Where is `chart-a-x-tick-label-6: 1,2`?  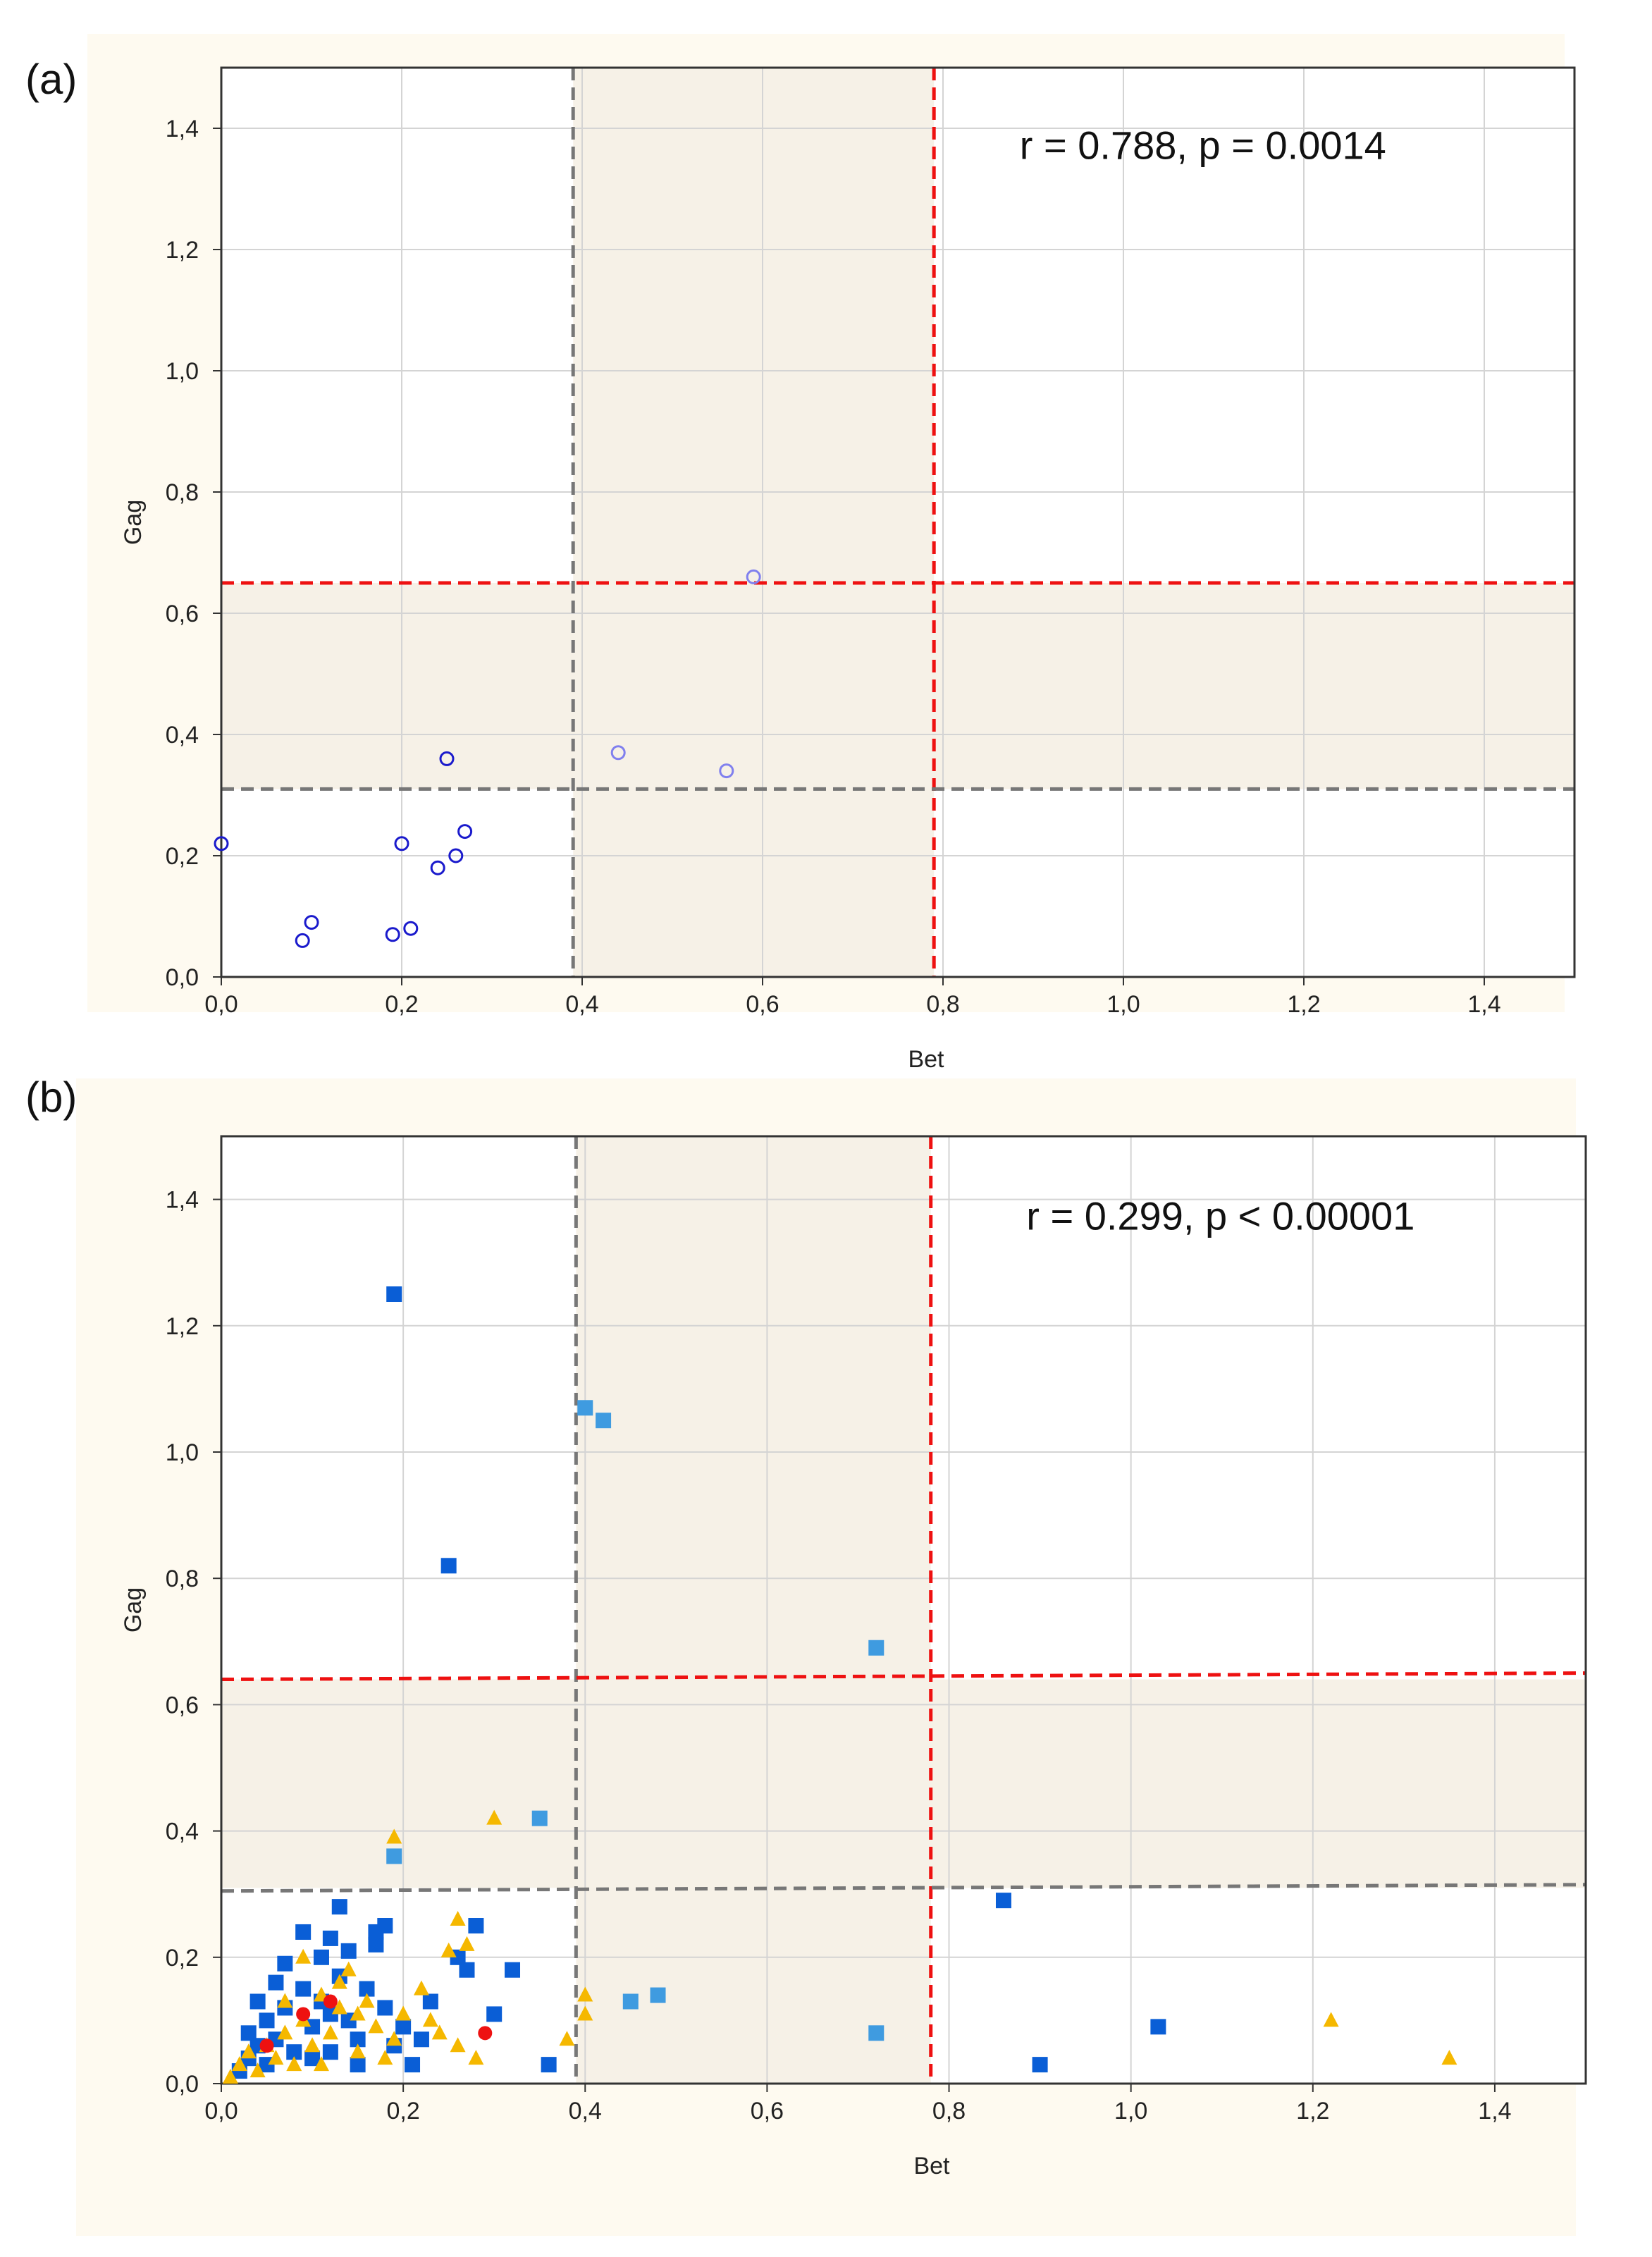 chart-a-x-tick-label-6: 1,2 is located at coordinates (1303, 1004).